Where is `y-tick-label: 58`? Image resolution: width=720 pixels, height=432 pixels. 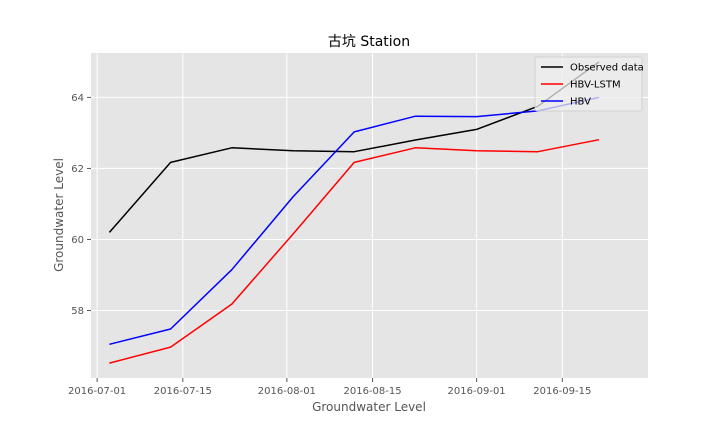 y-tick-label: 58 is located at coordinates (77, 311).